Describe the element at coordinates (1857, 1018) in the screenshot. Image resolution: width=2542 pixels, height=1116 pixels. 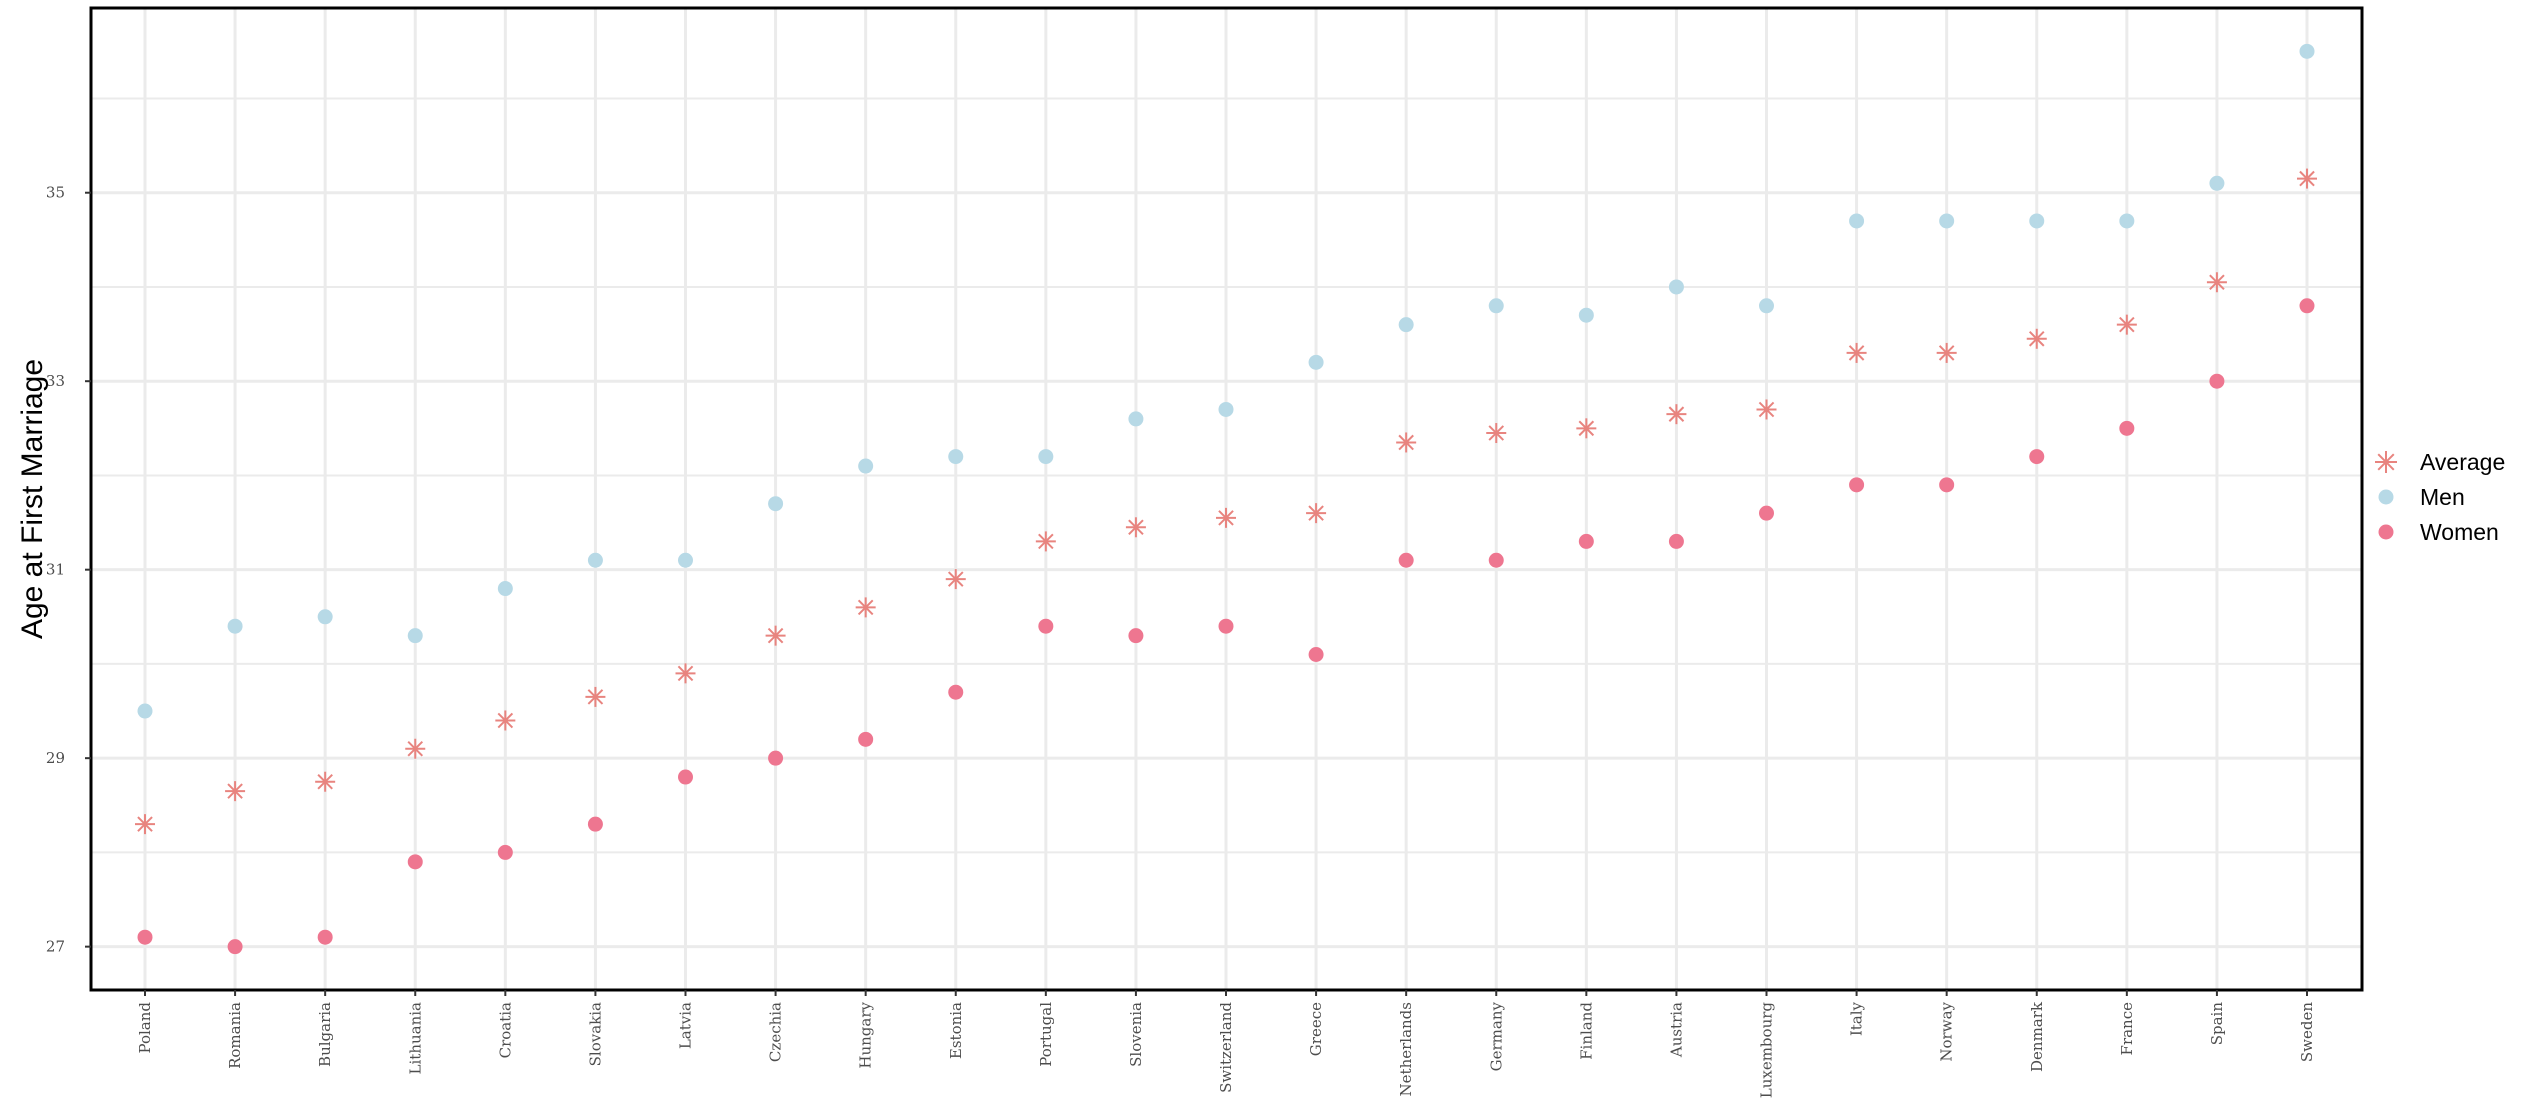
I see `x-tick-label: Italy` at that location.